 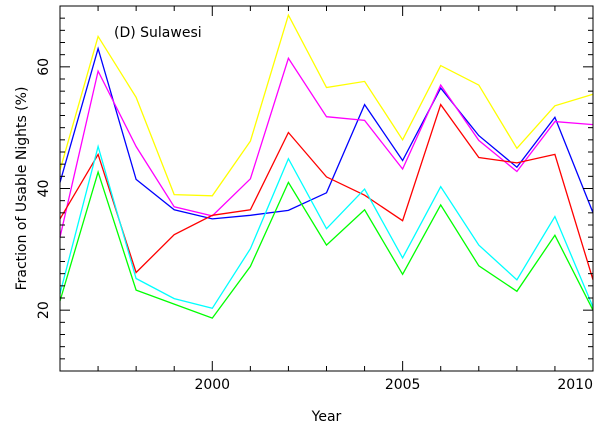 I want to click on y-tick-label: 60, so click(x=44, y=67).